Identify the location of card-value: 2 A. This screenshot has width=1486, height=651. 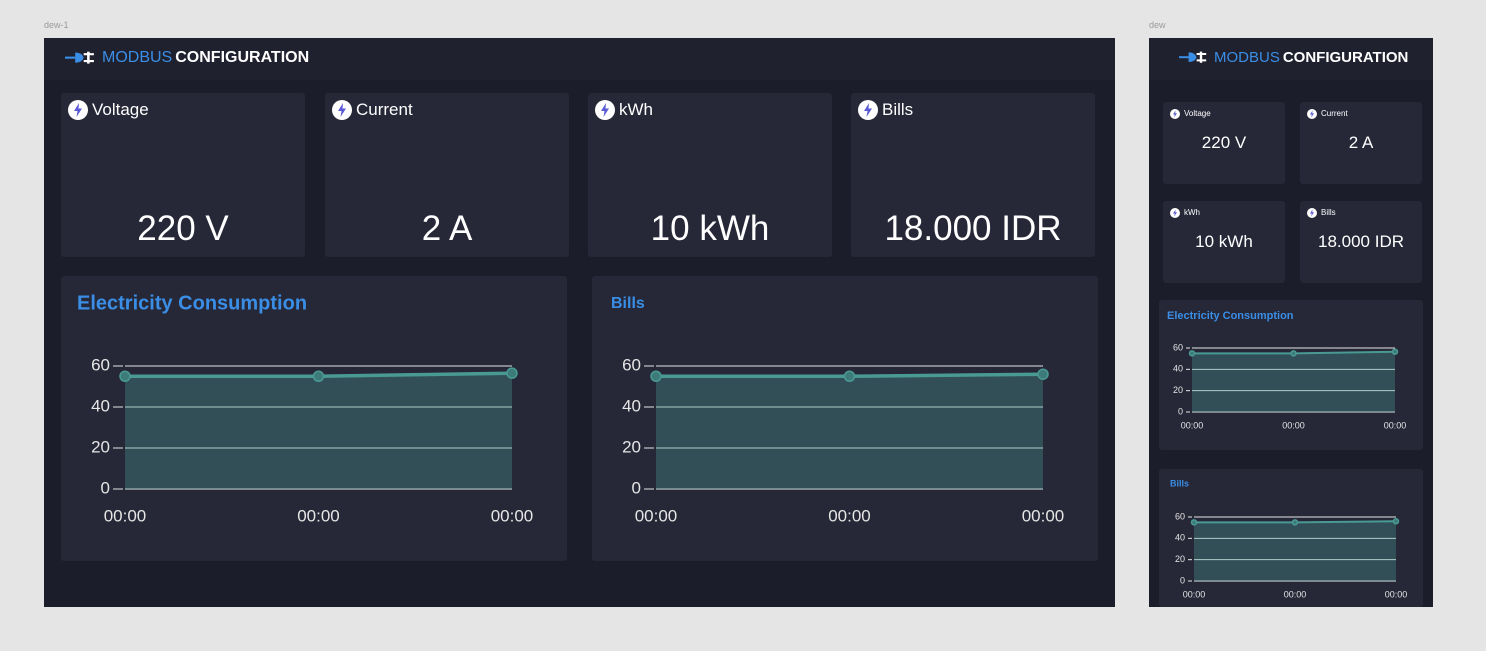
(447, 228).